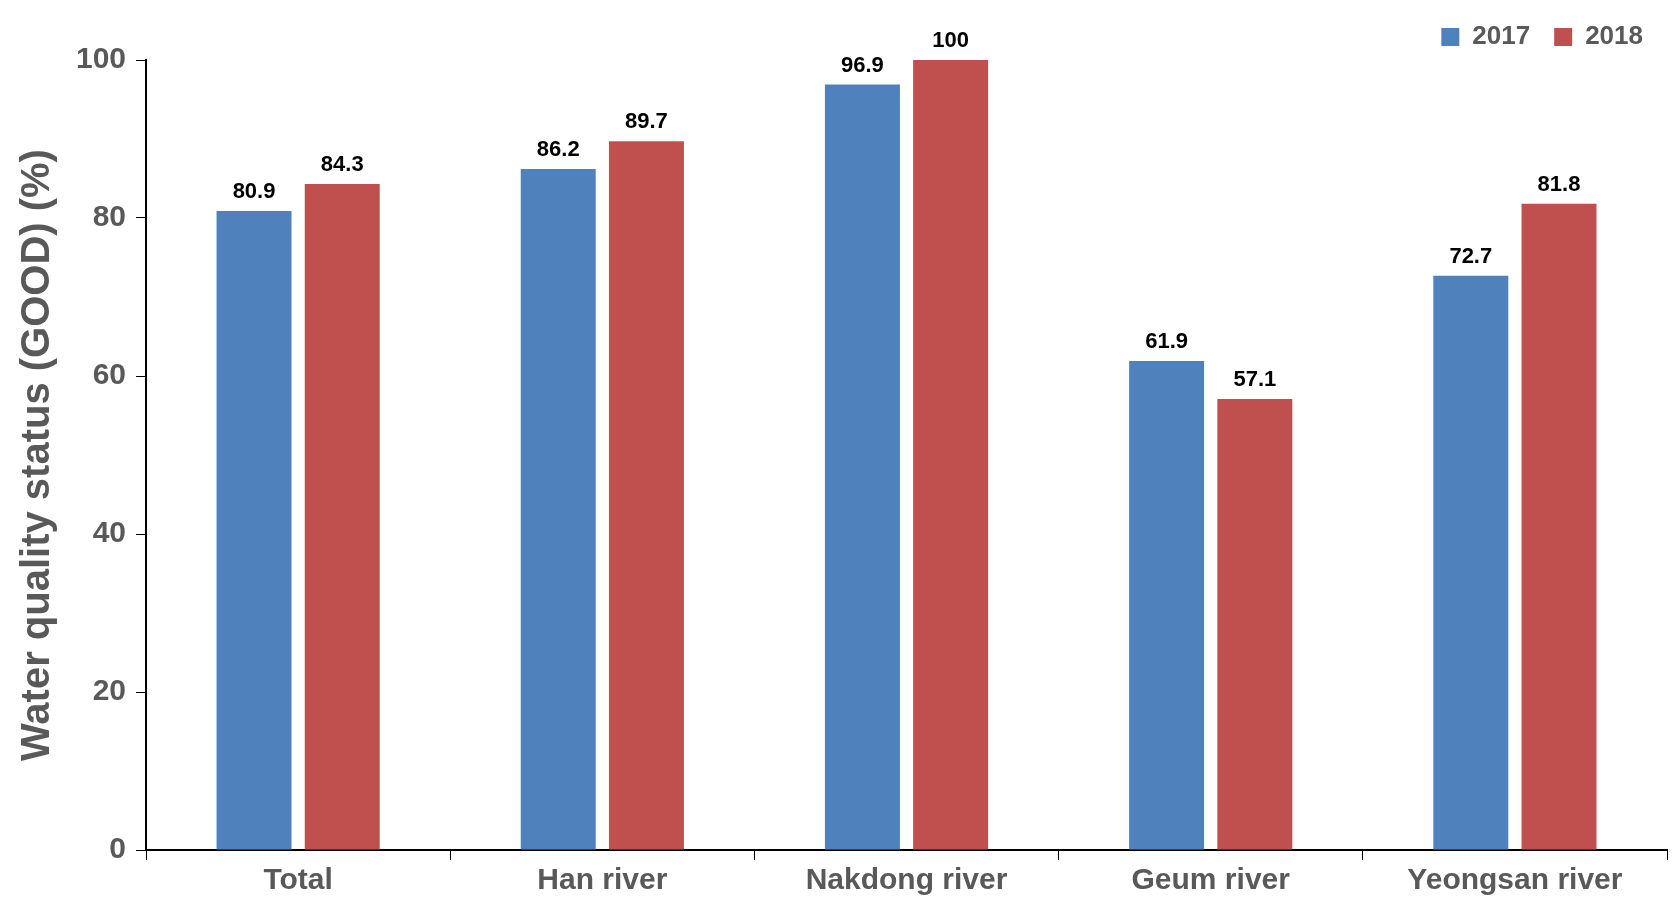  Describe the element at coordinates (1614, 35) in the screenshot. I see `legend-label: 2018` at that location.